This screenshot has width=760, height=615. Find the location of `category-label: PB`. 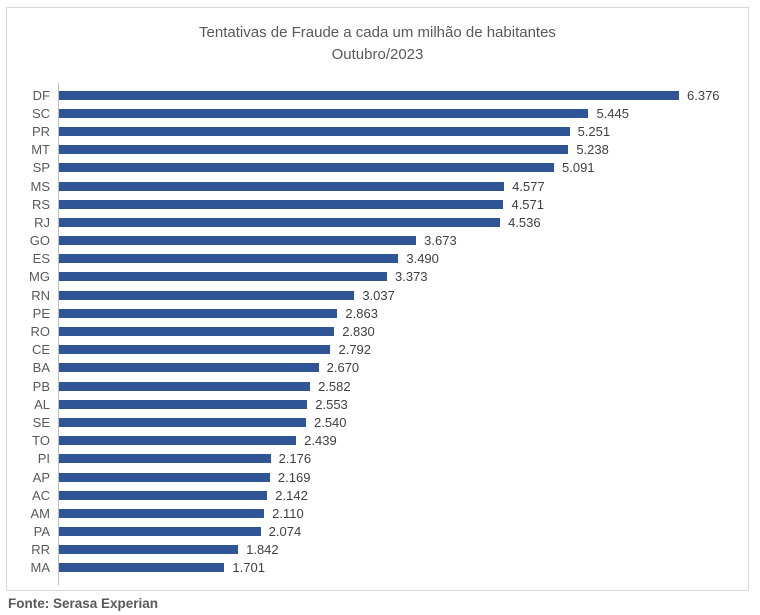

category-label: PB is located at coordinates (41, 386).